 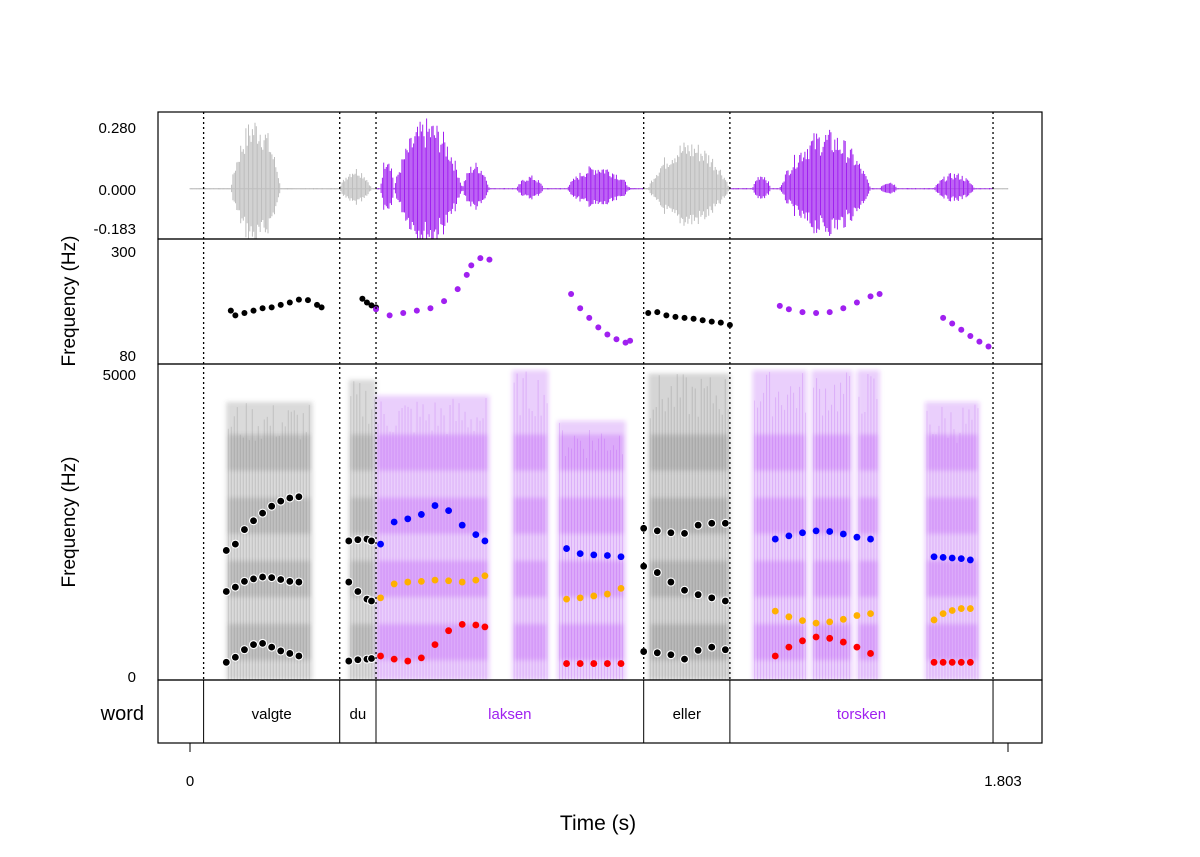 I want to click on F2-du, so click(x=360, y=591).